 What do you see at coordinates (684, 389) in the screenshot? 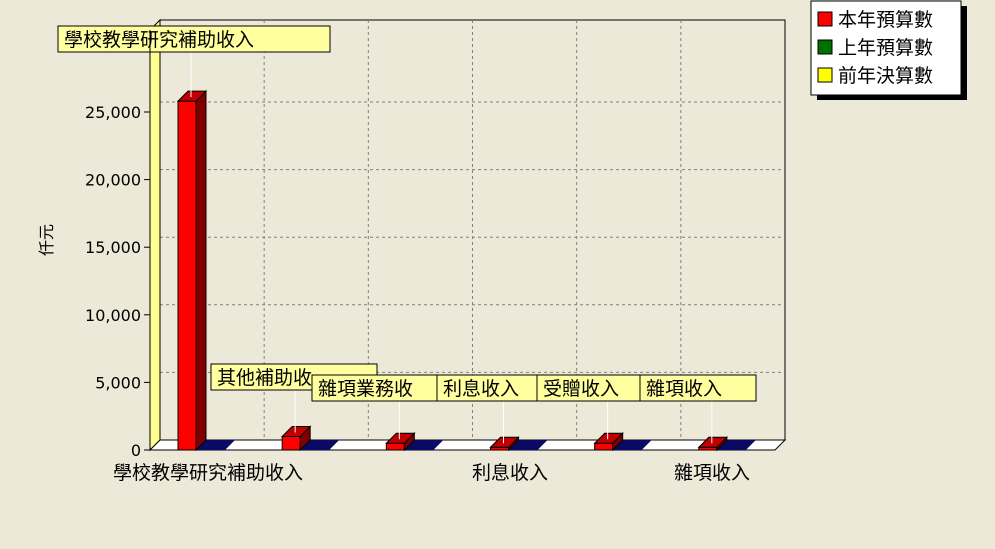
I see `point-label-text: 雜項收入` at bounding box center [684, 389].